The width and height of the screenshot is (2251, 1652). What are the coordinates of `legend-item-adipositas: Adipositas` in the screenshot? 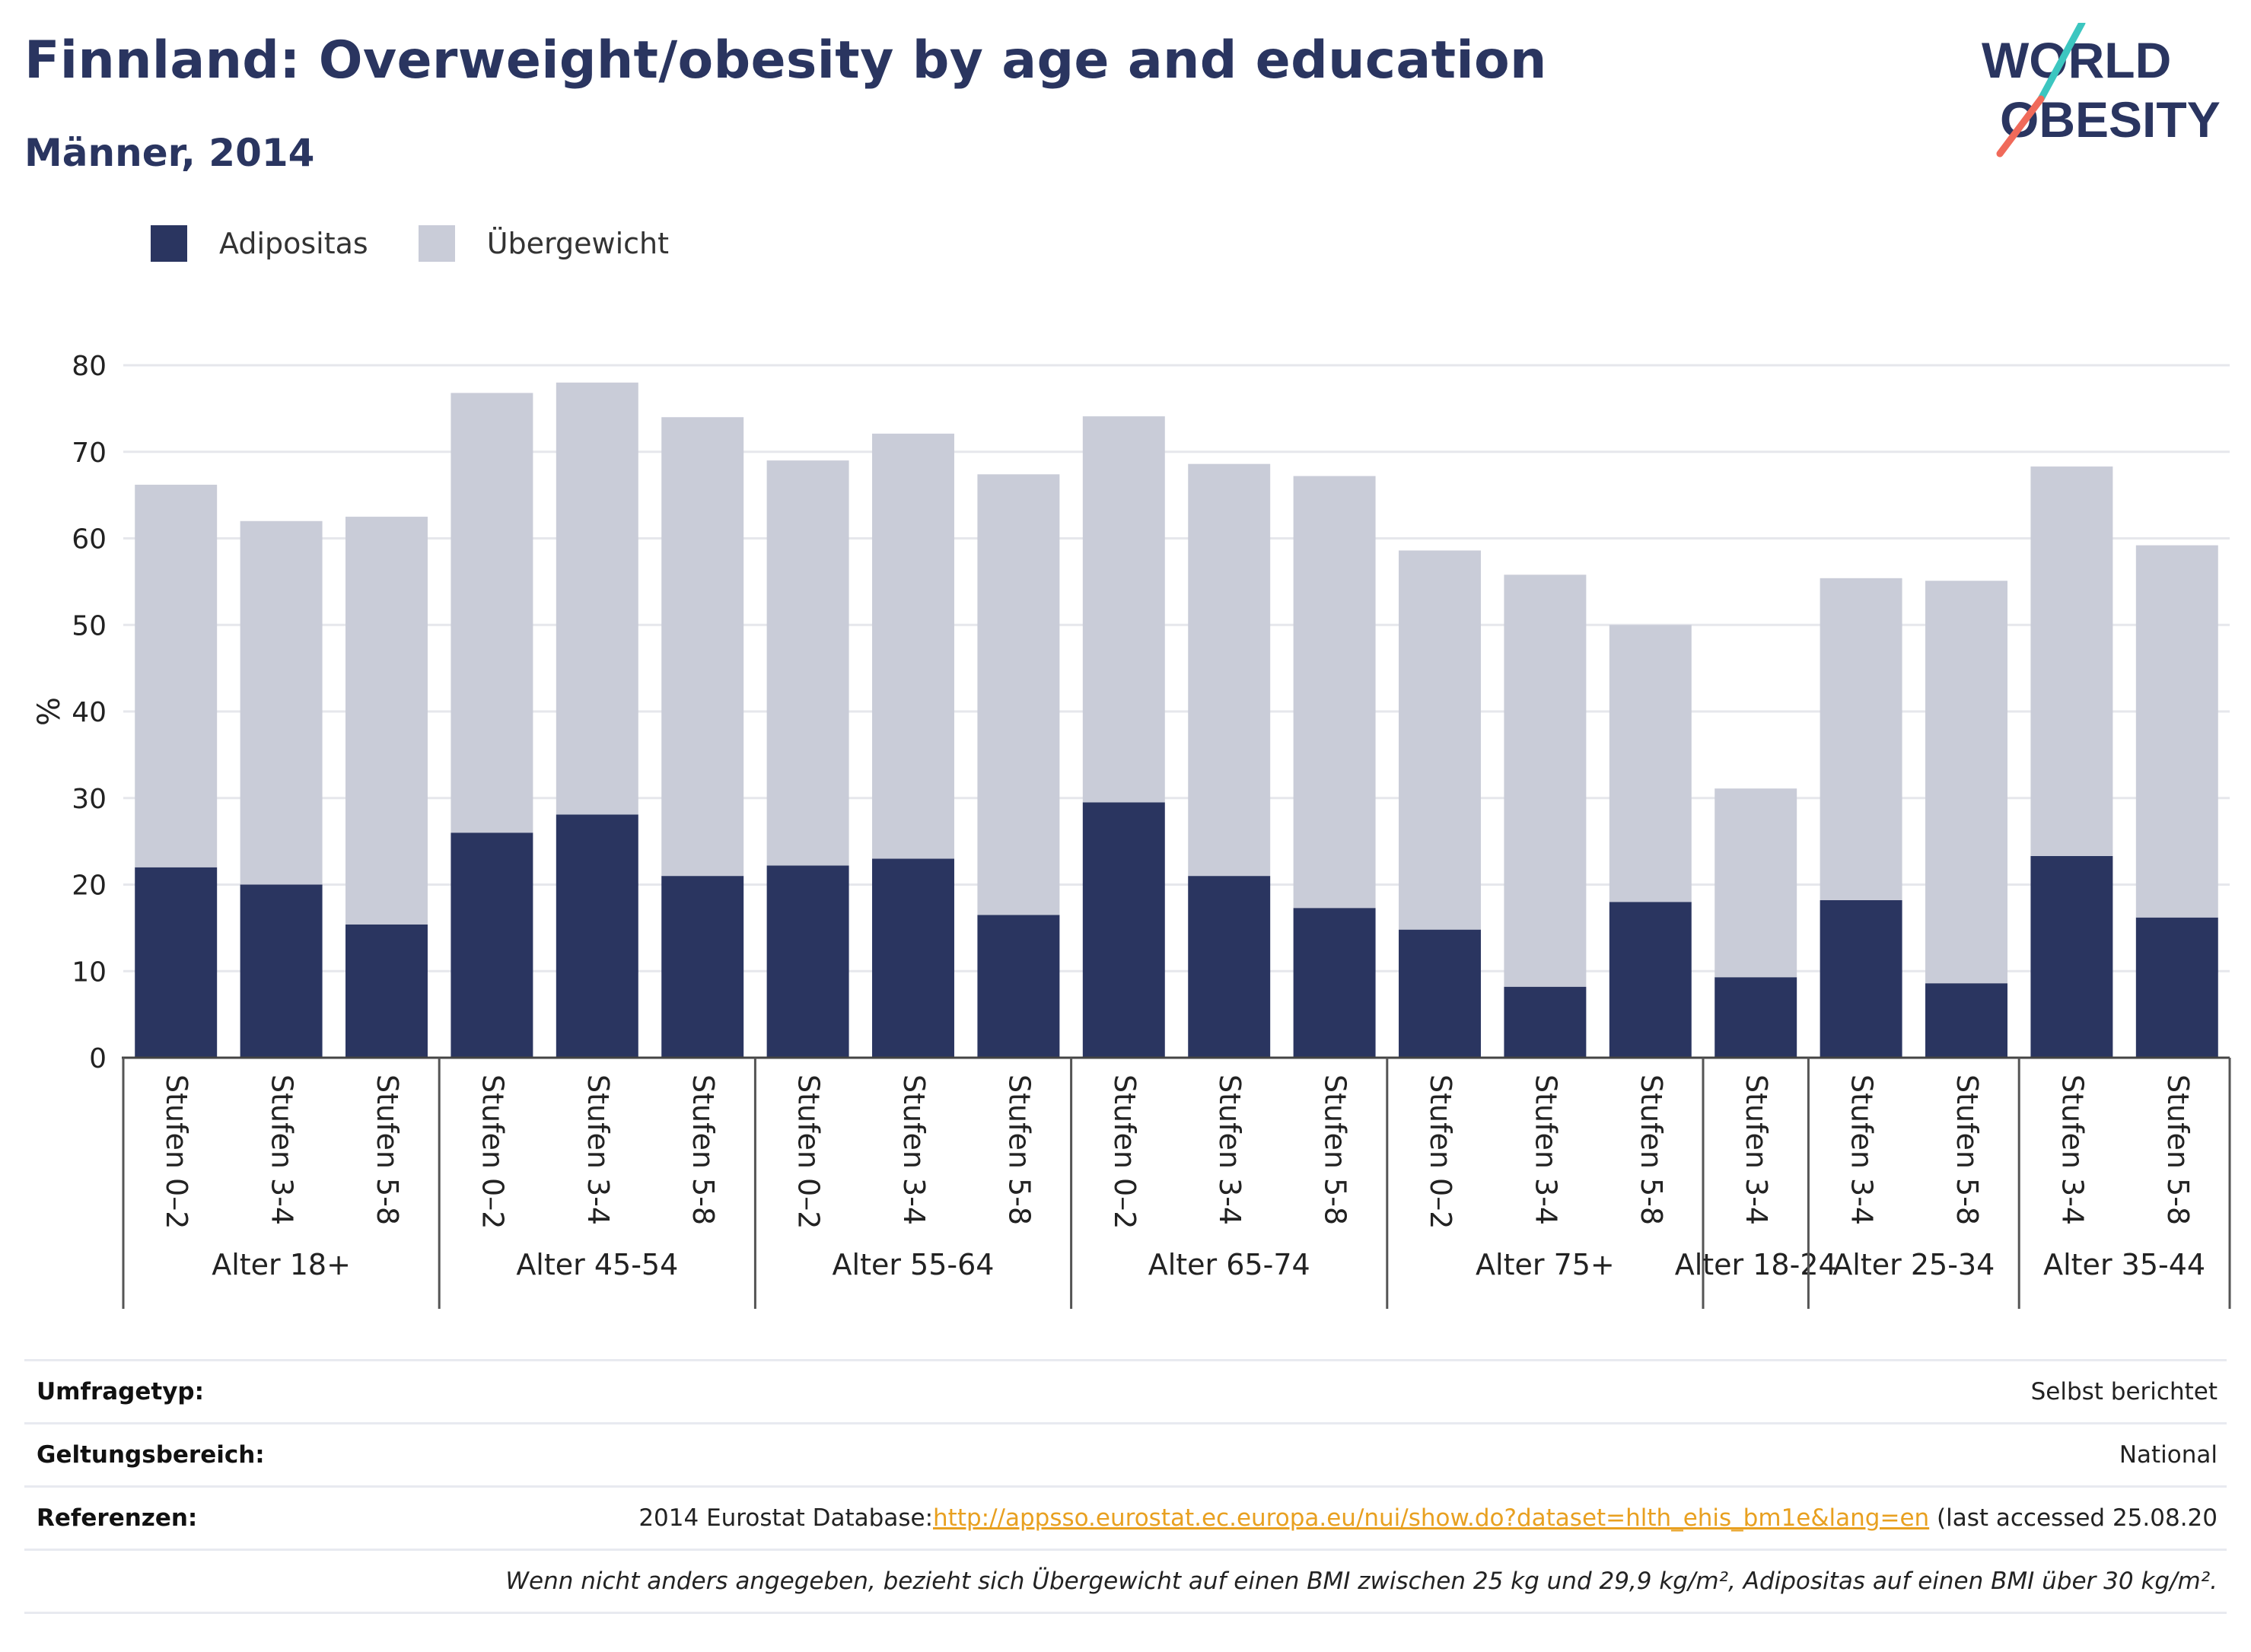 It's located at (259, 244).